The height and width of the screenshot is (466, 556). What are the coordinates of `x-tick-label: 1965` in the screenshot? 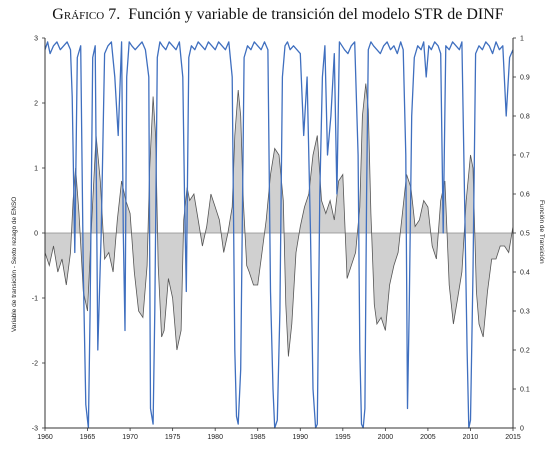 It's located at (88, 437).